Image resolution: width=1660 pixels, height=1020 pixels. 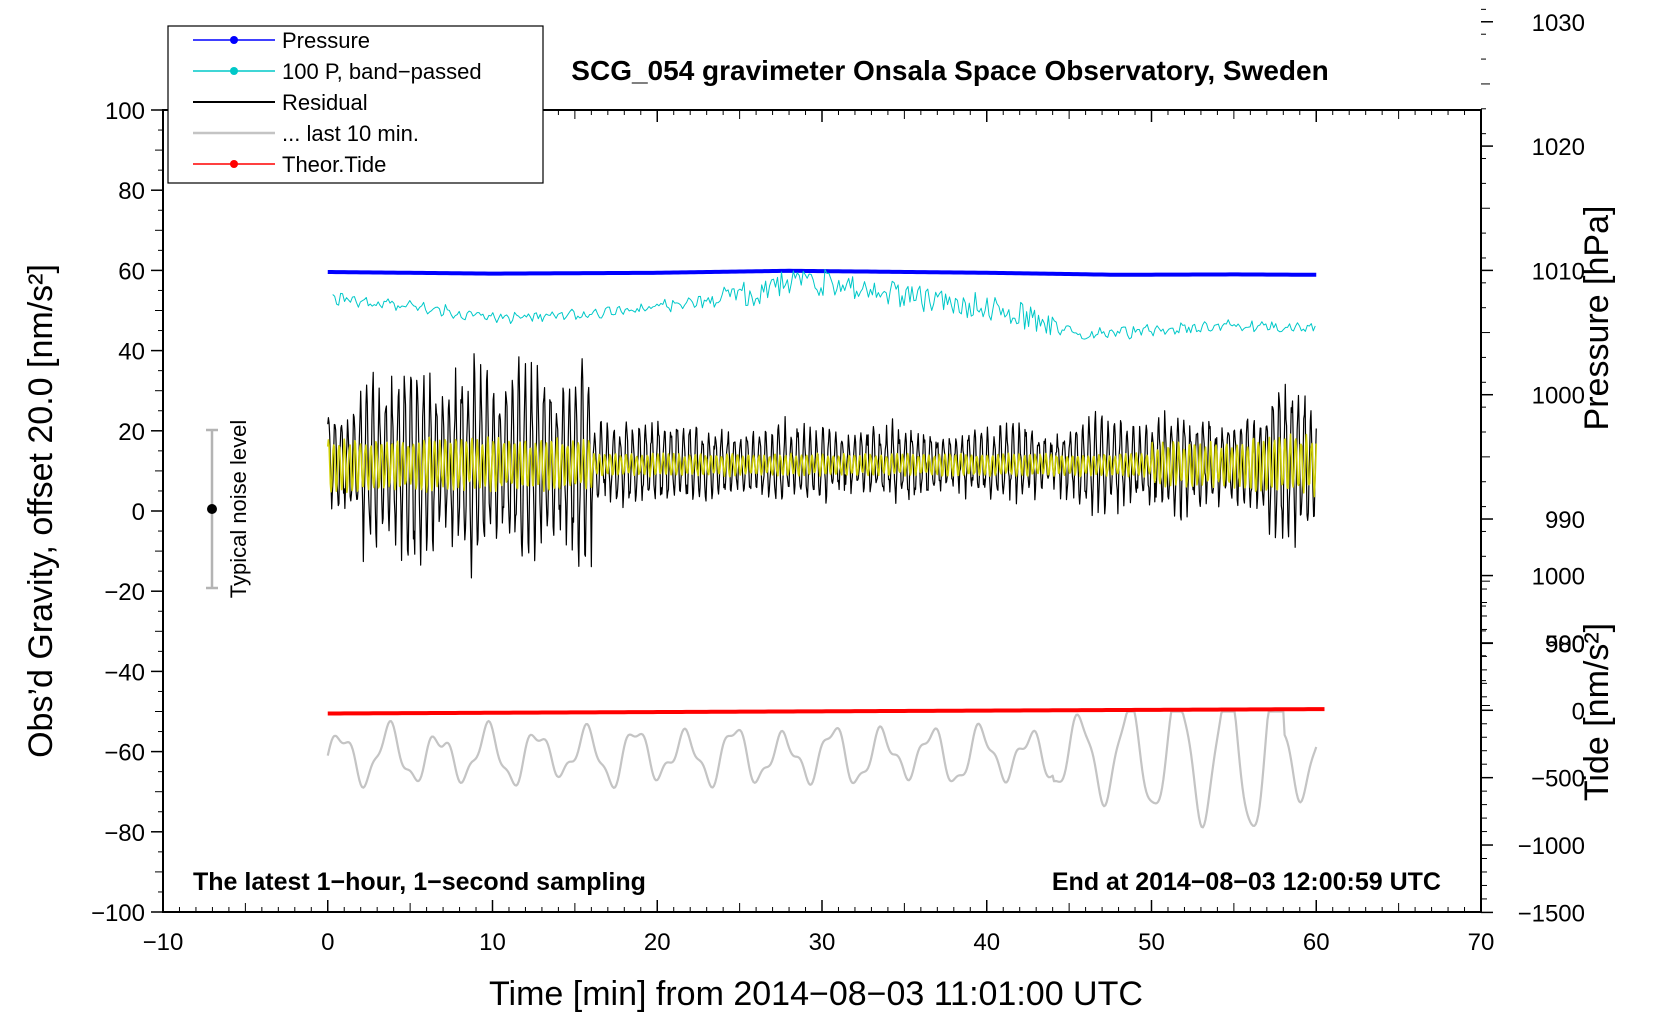 I want to click on x-tick-label: 50, so click(x=1151, y=942).